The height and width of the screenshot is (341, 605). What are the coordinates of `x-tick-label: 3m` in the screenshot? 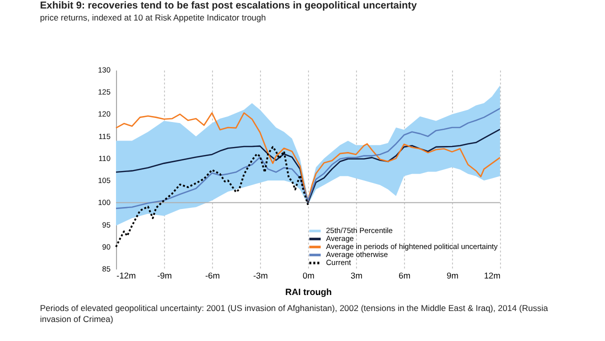 It's located at (356, 275).